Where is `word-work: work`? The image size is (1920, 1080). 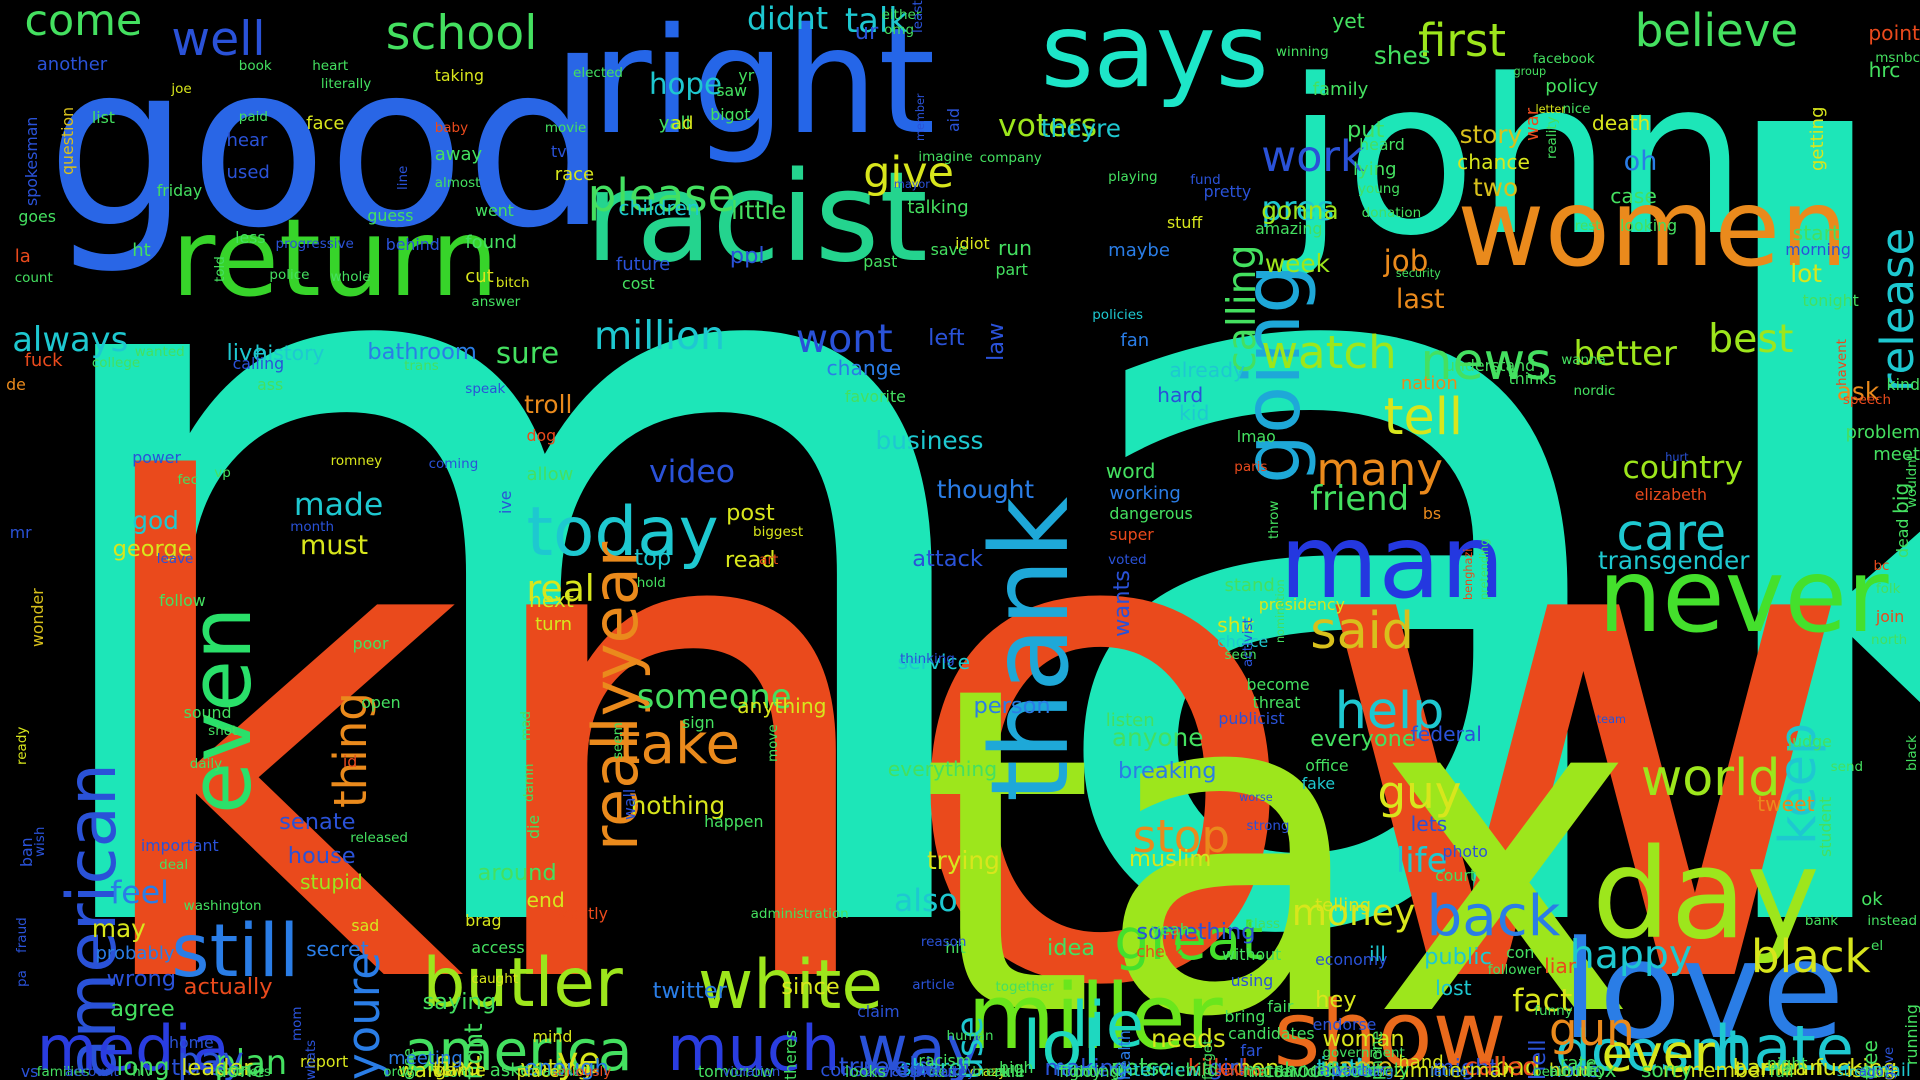 word-work: work is located at coordinates (1313, 157).